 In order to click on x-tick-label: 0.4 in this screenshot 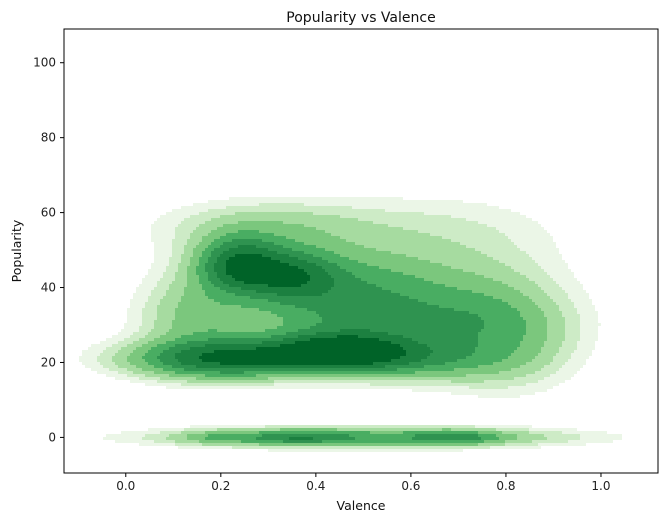, I will do `click(315, 486)`.